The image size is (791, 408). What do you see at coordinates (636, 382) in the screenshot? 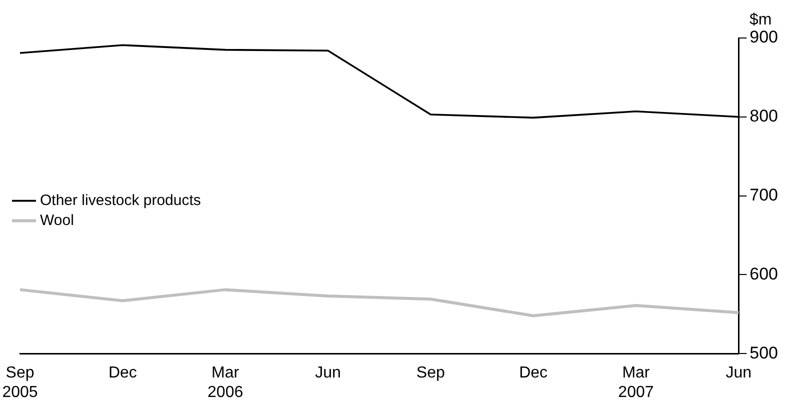
I see `x-tick-label: Mar 2007` at bounding box center [636, 382].